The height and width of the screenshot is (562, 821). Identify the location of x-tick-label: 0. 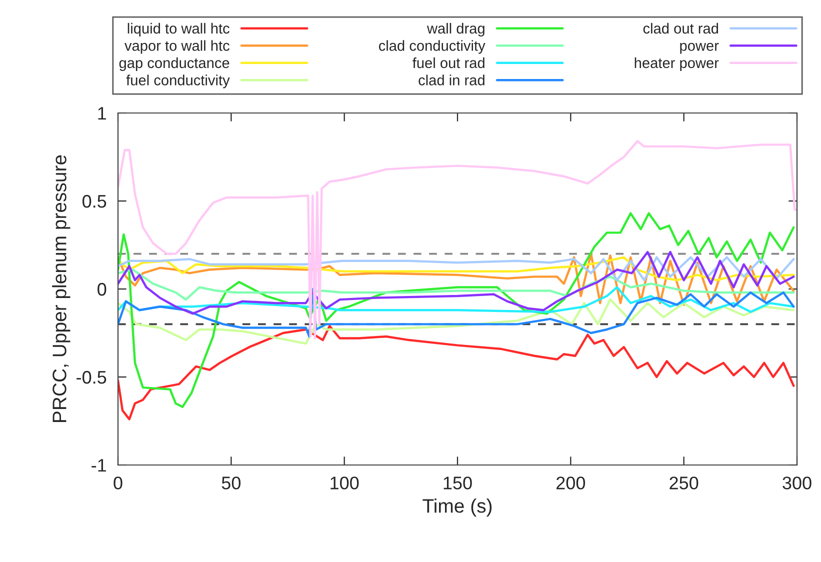
(118, 483).